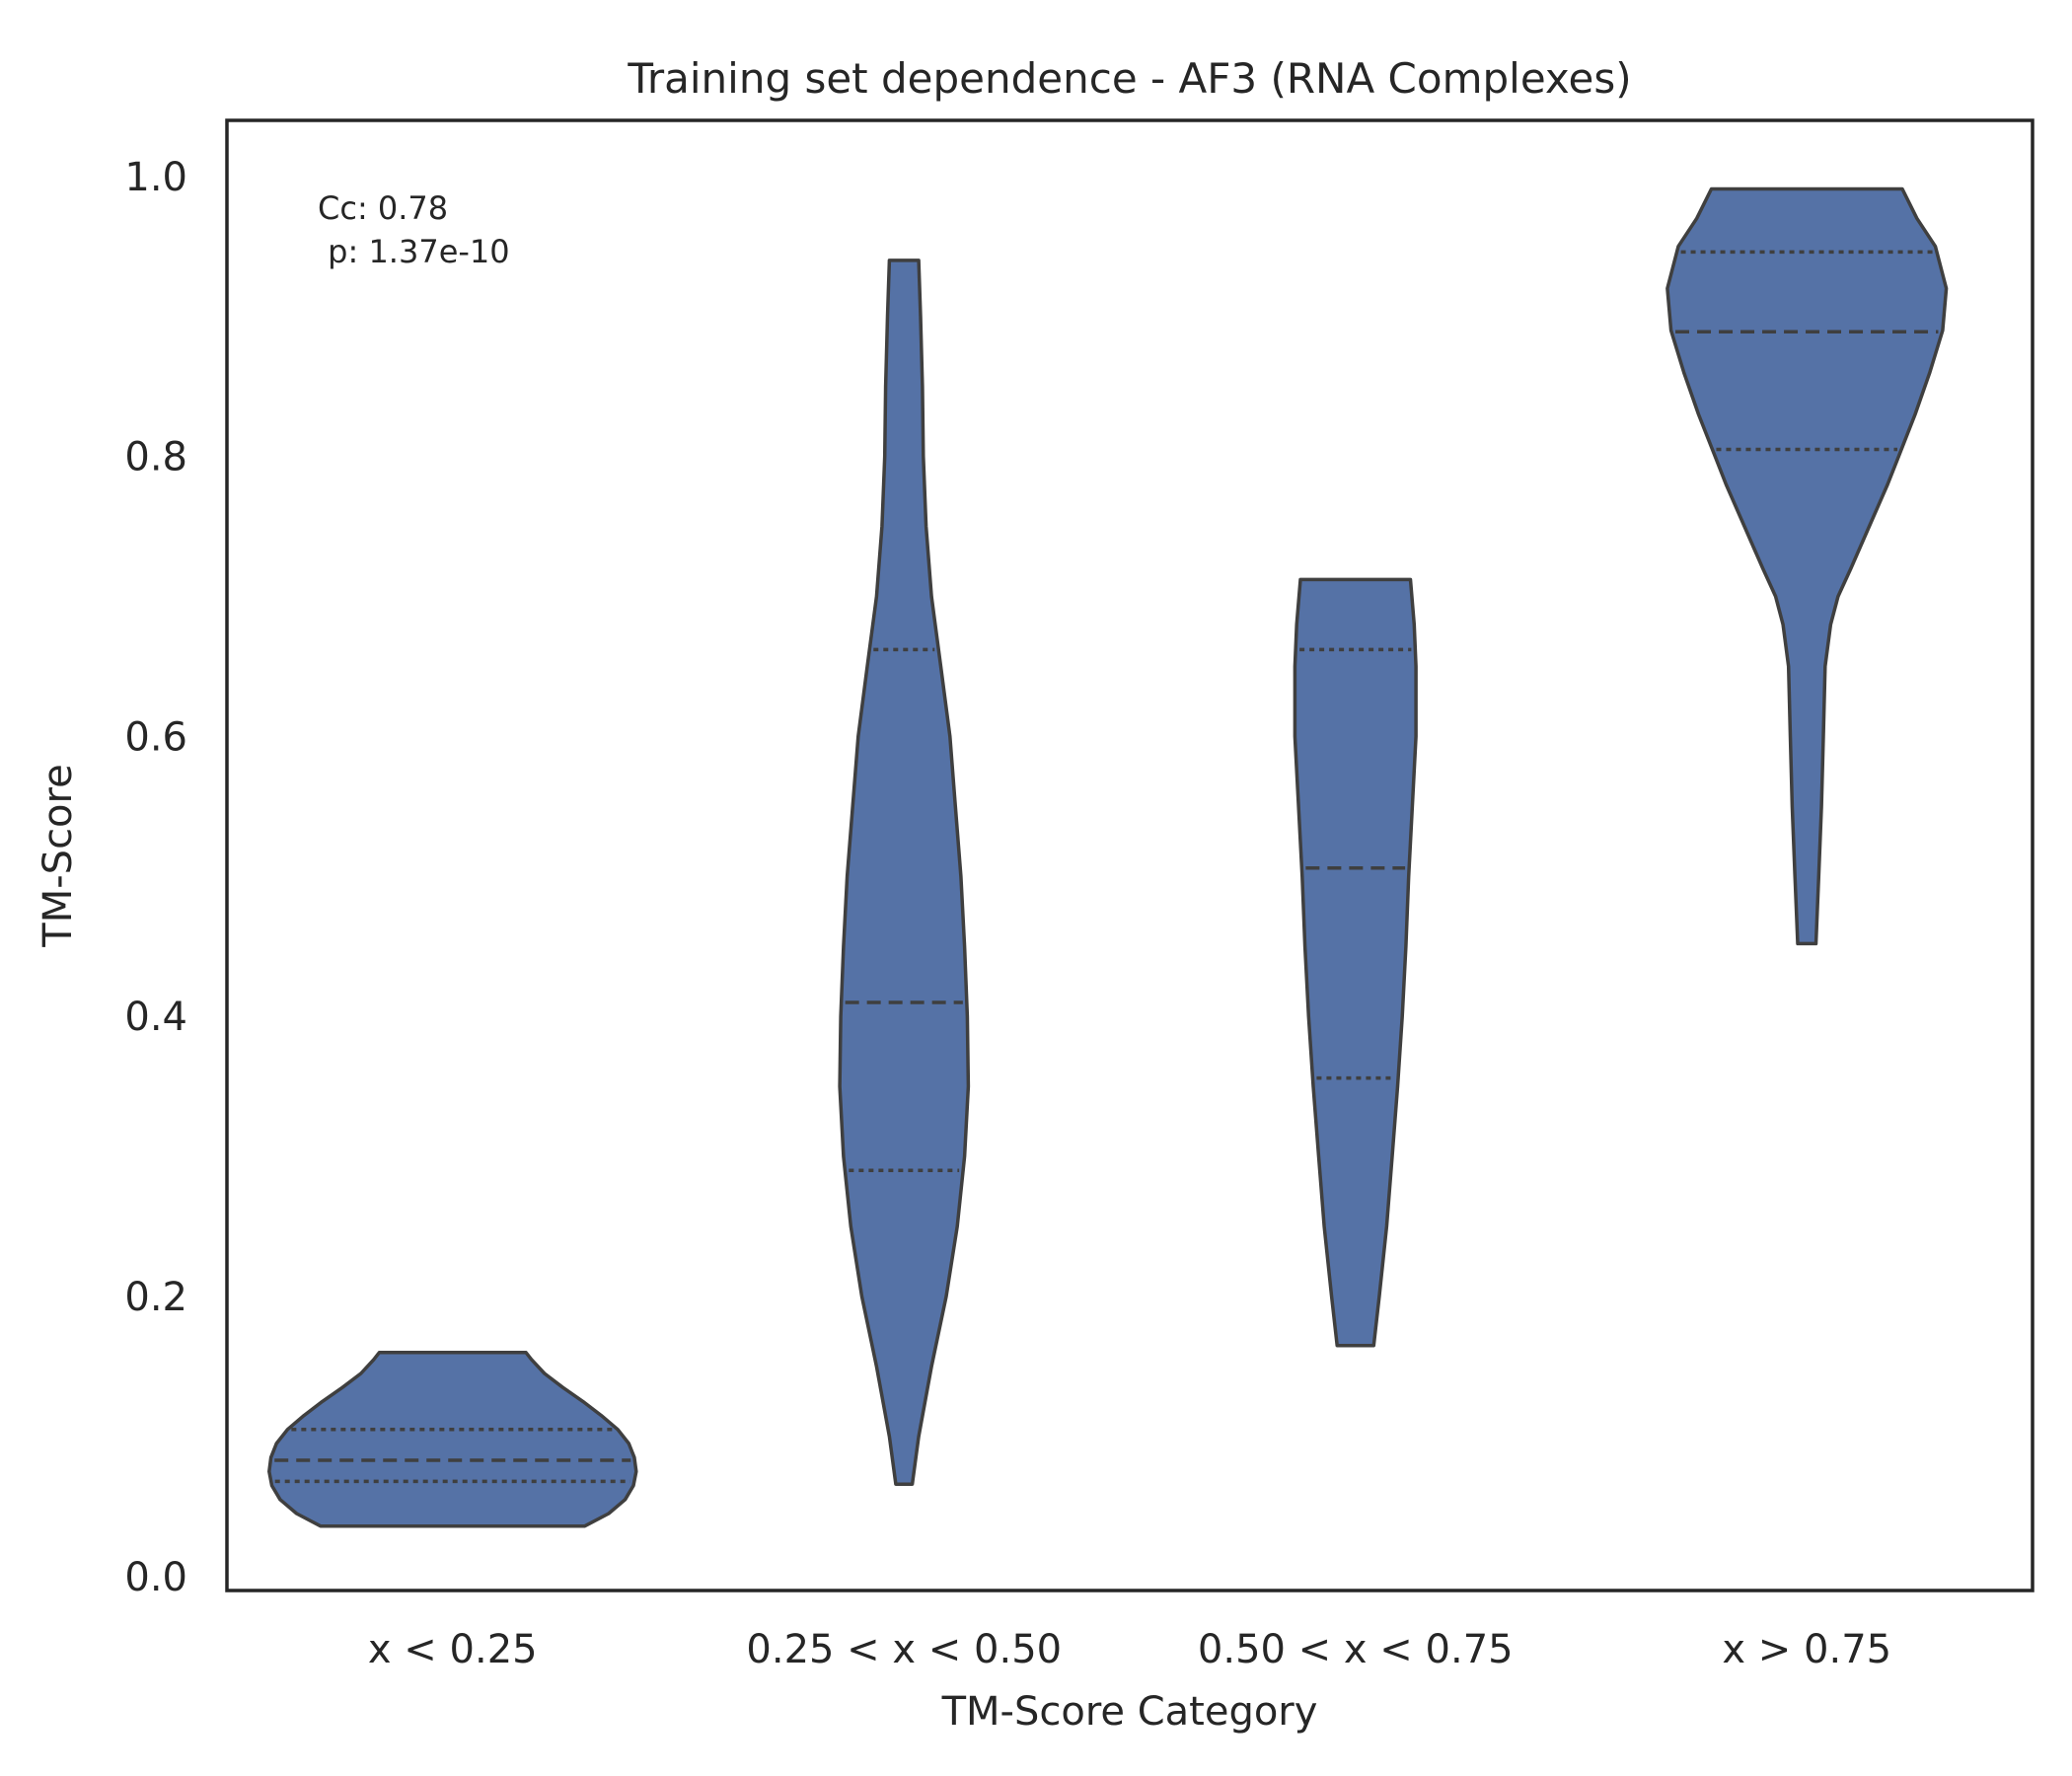 The width and height of the screenshot is (2072, 1776). Describe the element at coordinates (155, 737) in the screenshot. I see `y-tick-label: 0.6` at that location.